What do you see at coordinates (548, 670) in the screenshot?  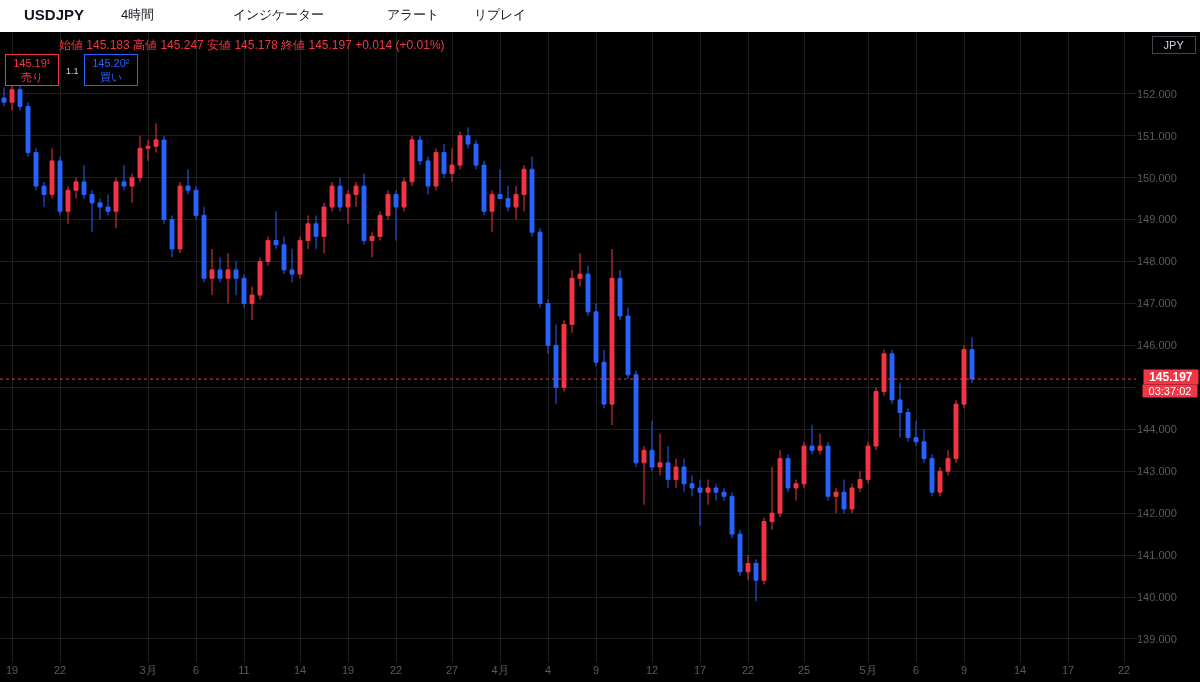 I see `x-tick-label: 4` at bounding box center [548, 670].